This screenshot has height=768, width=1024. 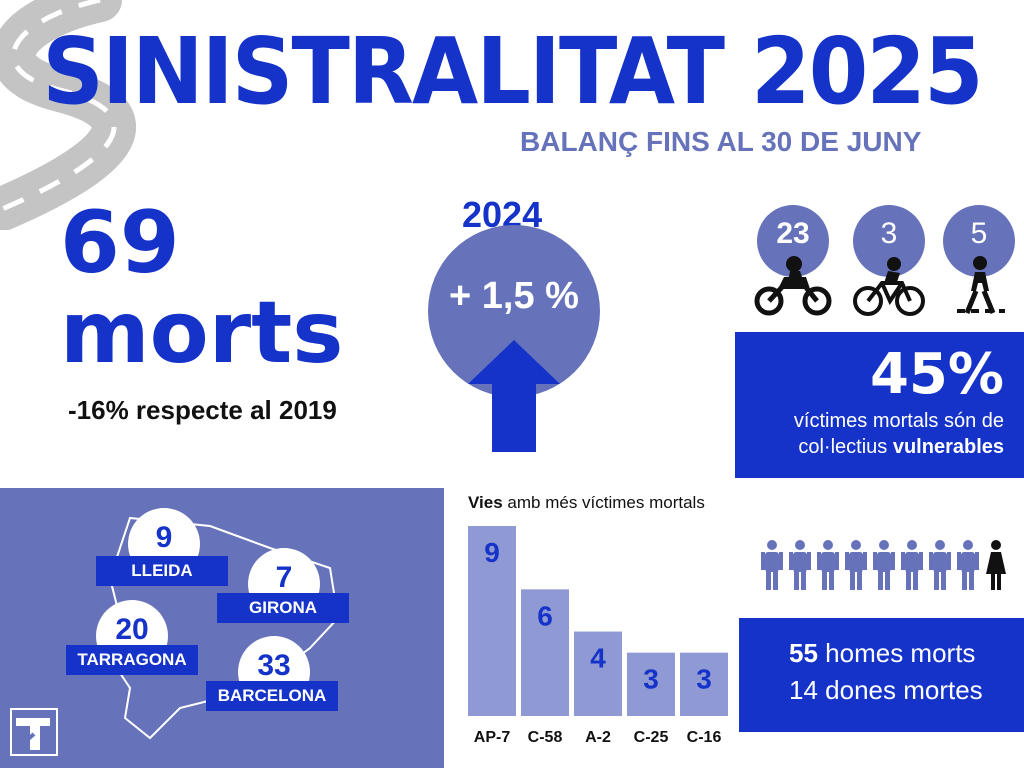 I want to click on bar-category-c-58: C-58, so click(x=545, y=737).